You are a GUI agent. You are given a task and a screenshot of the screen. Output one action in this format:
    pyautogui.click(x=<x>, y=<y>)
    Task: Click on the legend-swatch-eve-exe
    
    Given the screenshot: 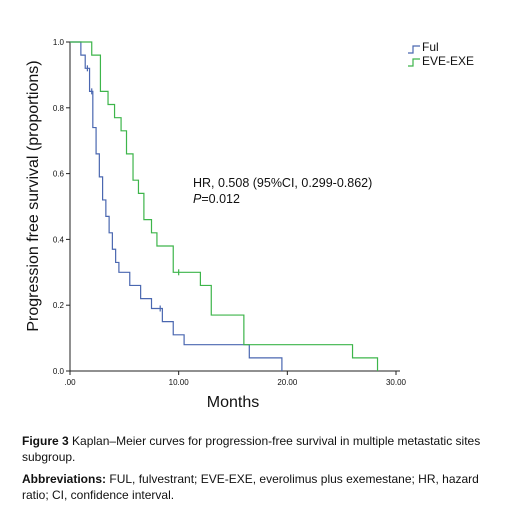 What is the action you would take?
    pyautogui.click(x=414, y=62)
    